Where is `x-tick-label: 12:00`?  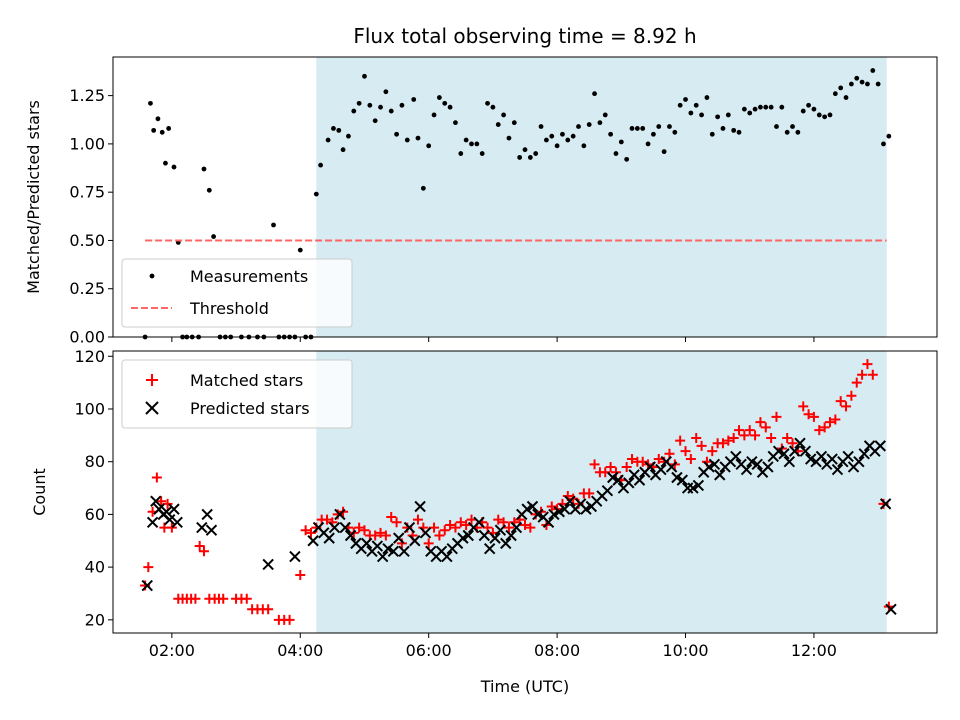
x-tick-label: 12:00 is located at coordinates (814, 650).